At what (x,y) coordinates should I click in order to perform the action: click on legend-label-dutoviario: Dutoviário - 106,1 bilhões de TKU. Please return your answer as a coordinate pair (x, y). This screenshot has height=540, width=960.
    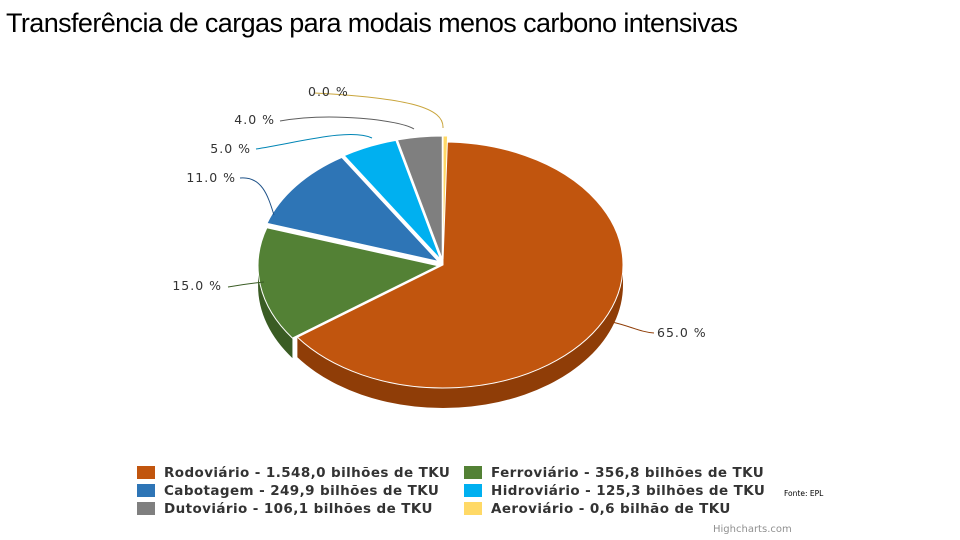
    Looking at the image, I should click on (298, 508).